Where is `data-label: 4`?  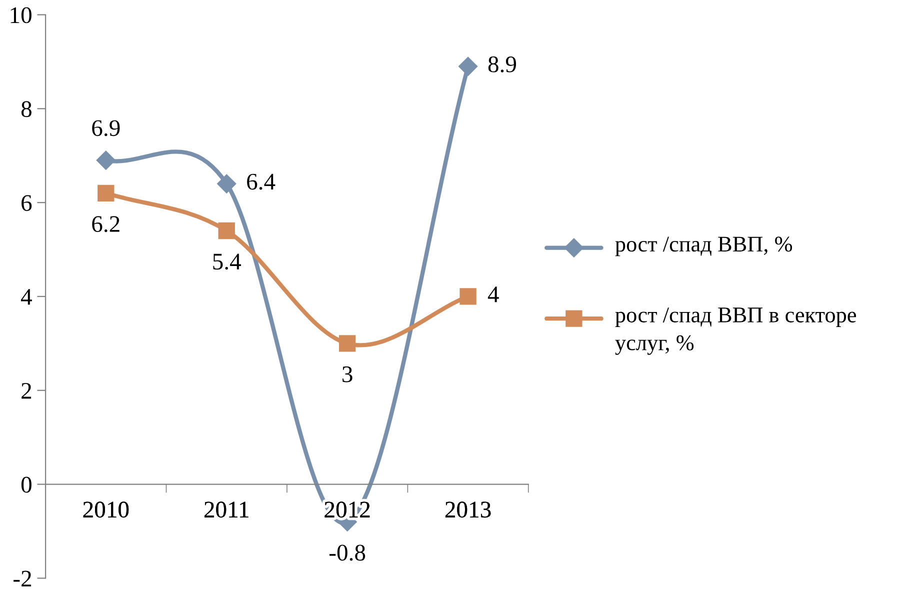 data-label: 4 is located at coordinates (493, 294).